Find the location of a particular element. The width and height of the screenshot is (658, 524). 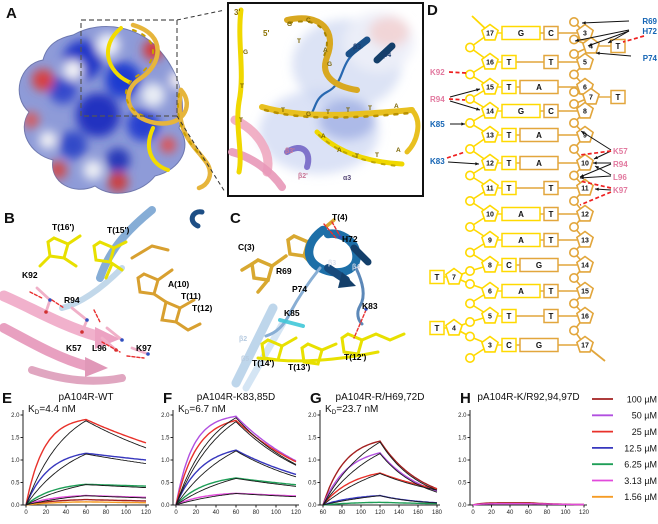

zoom-region-box is located at coordinates (129, 68).